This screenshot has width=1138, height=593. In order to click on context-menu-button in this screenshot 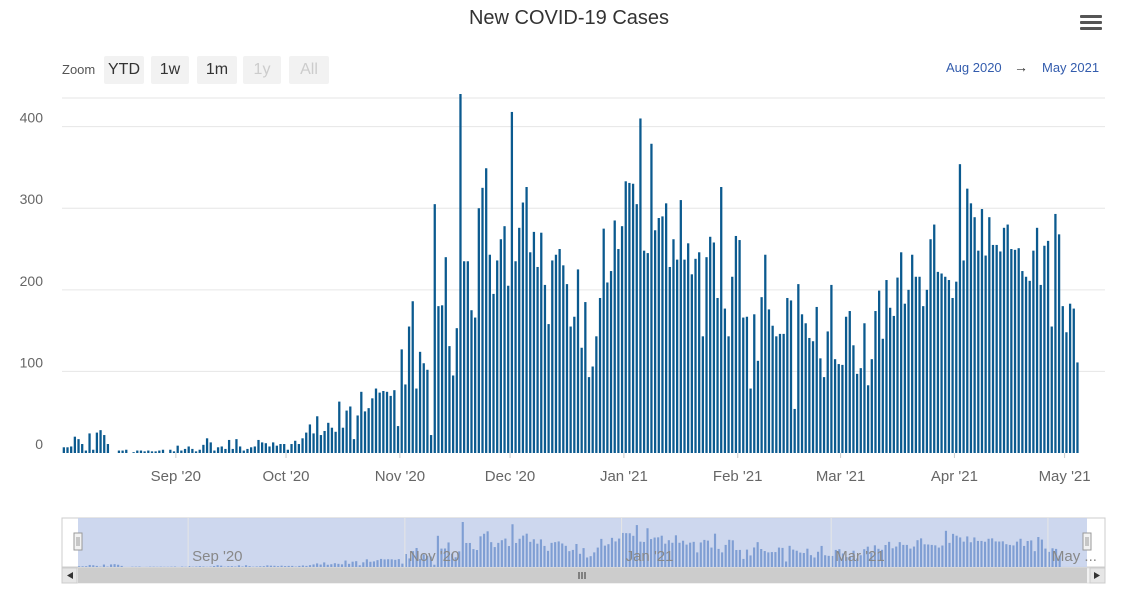, I will do `click(1091, 24)`.